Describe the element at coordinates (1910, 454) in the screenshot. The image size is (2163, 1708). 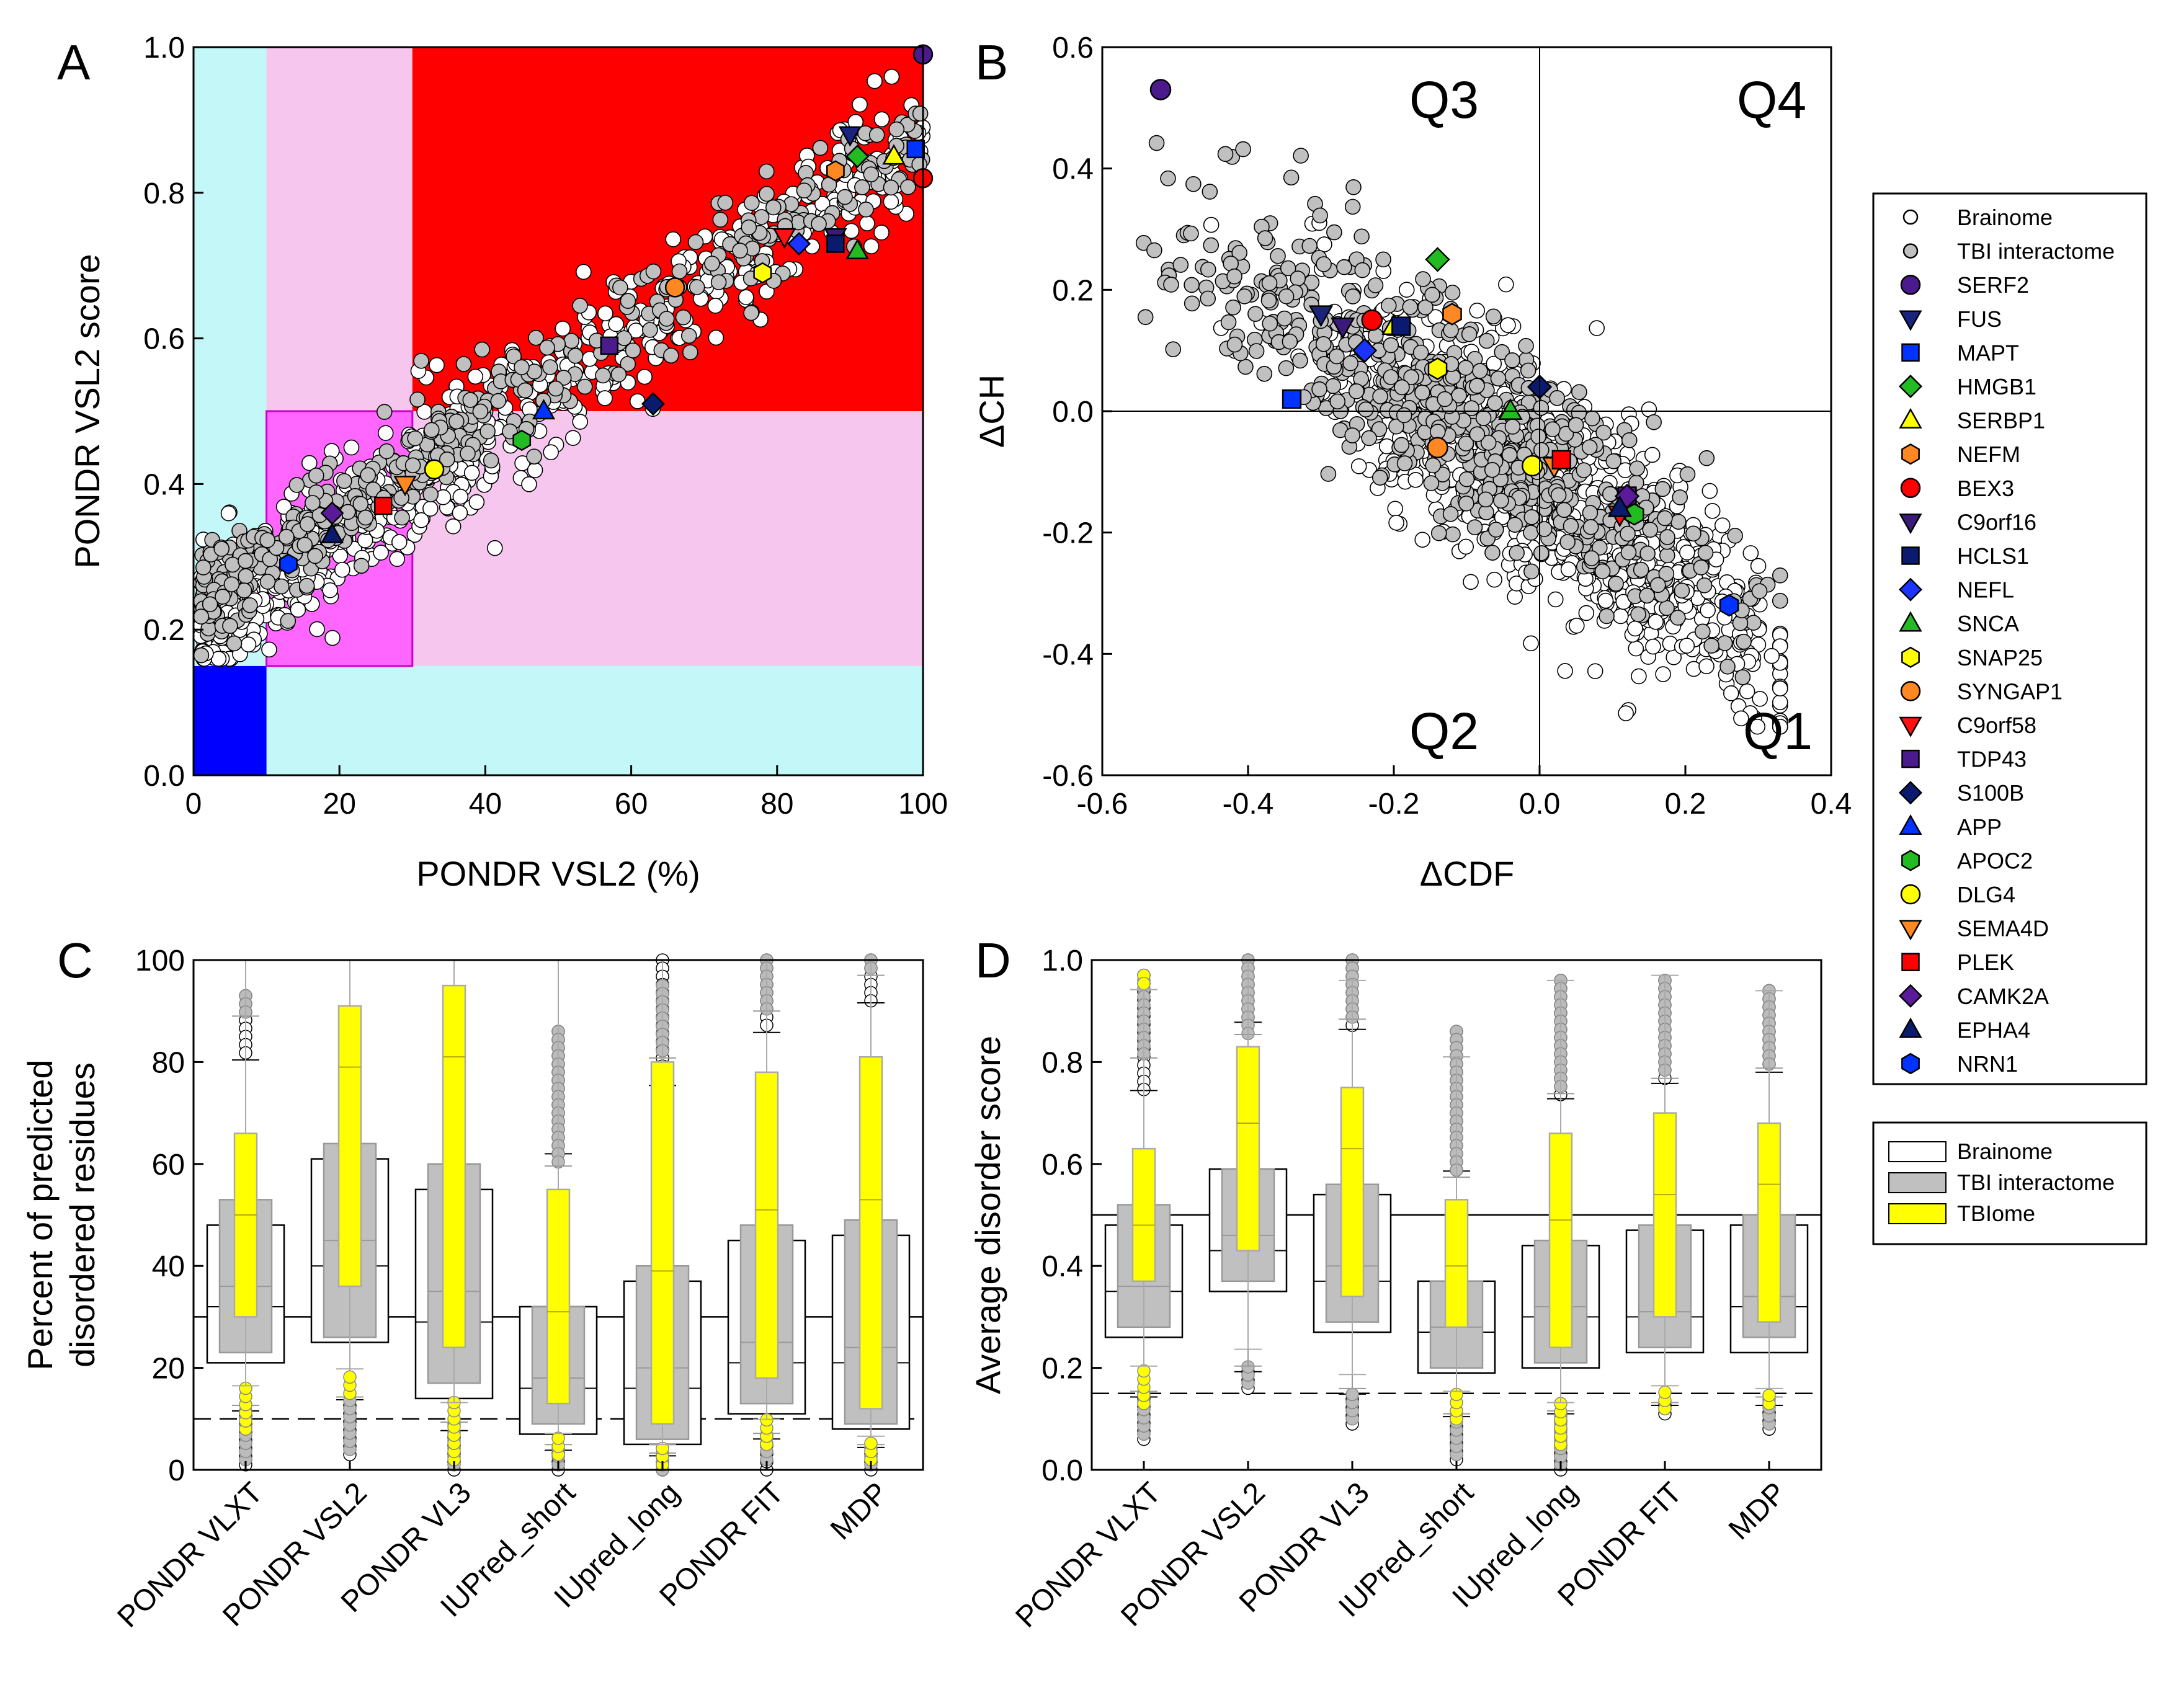
I see `legend-symbol-nefm` at that location.